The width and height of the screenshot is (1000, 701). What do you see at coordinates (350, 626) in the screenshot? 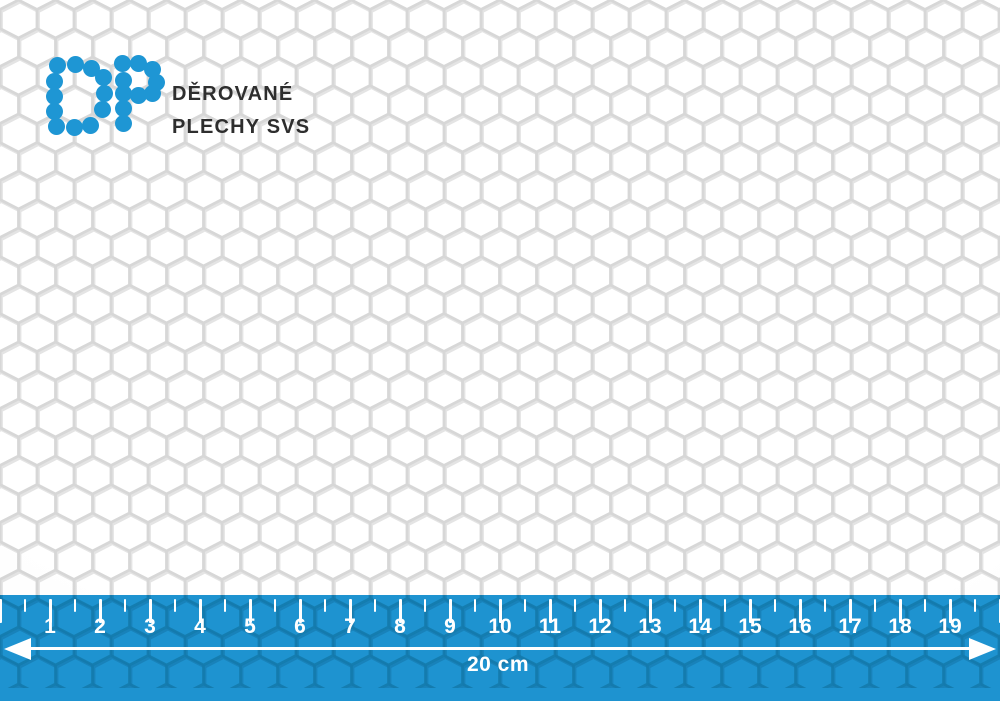
I see `ruler-number-7: 7` at bounding box center [350, 626].